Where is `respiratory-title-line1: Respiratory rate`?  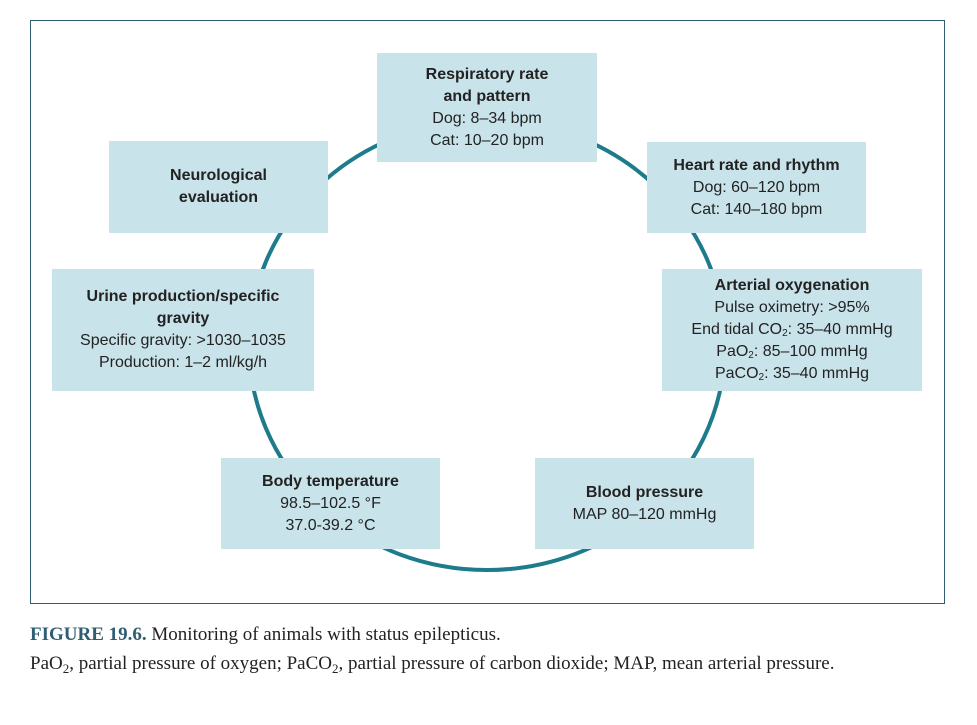
respiratory-title-line1: Respiratory rate is located at coordinates (487, 74).